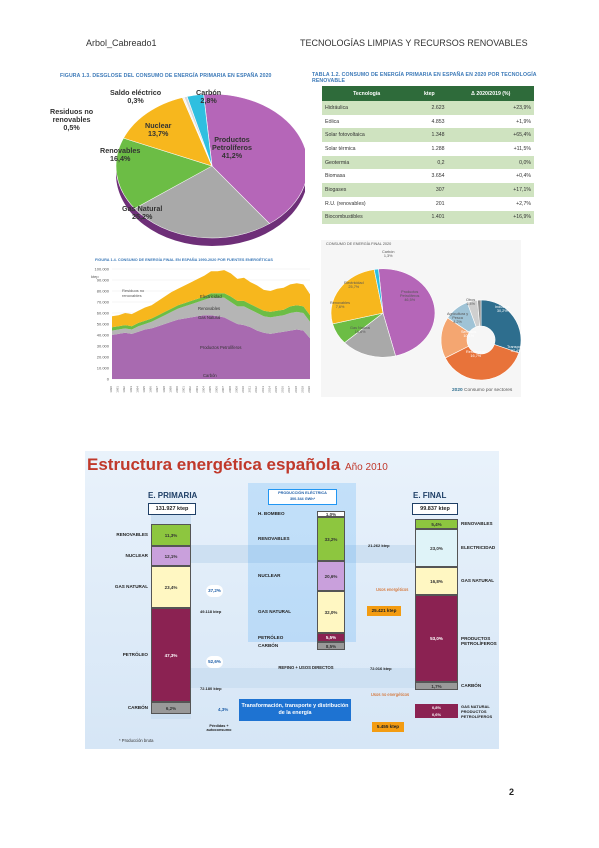 This screenshot has height=848, width=599. I want to click on flow-to-elec-ktep: 49.118 ktep, so click(211, 611).